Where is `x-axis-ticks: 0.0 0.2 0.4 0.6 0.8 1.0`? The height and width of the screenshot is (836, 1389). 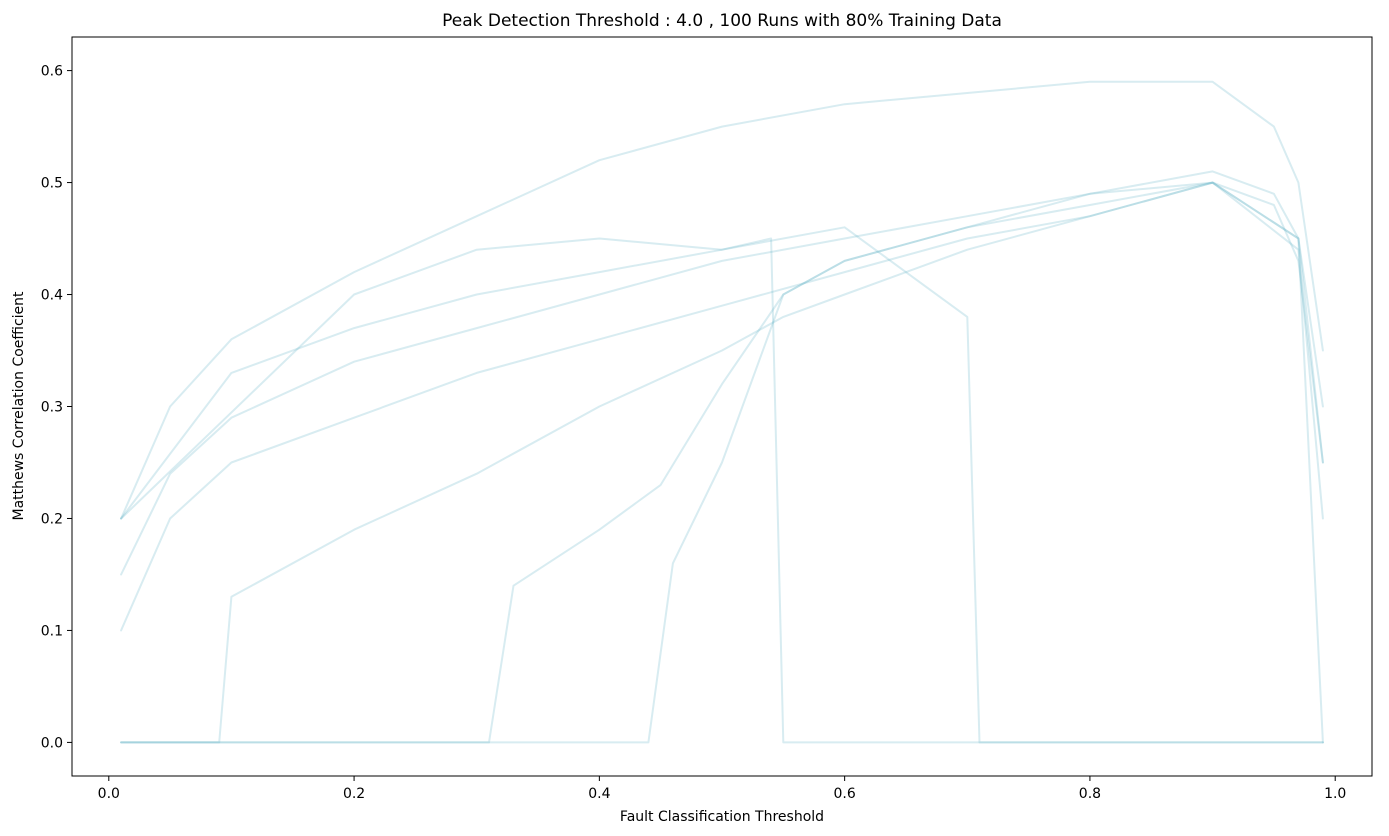 x-axis-ticks: 0.0 0.2 0.4 0.6 0.8 1.0 is located at coordinates (722, 789).